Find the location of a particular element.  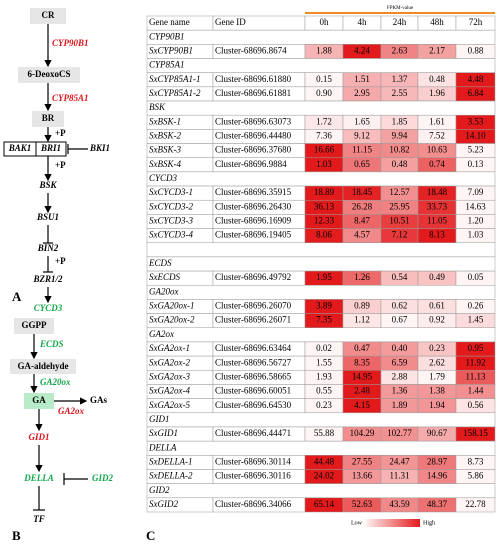

node: DELLA is located at coordinates (38, 478).